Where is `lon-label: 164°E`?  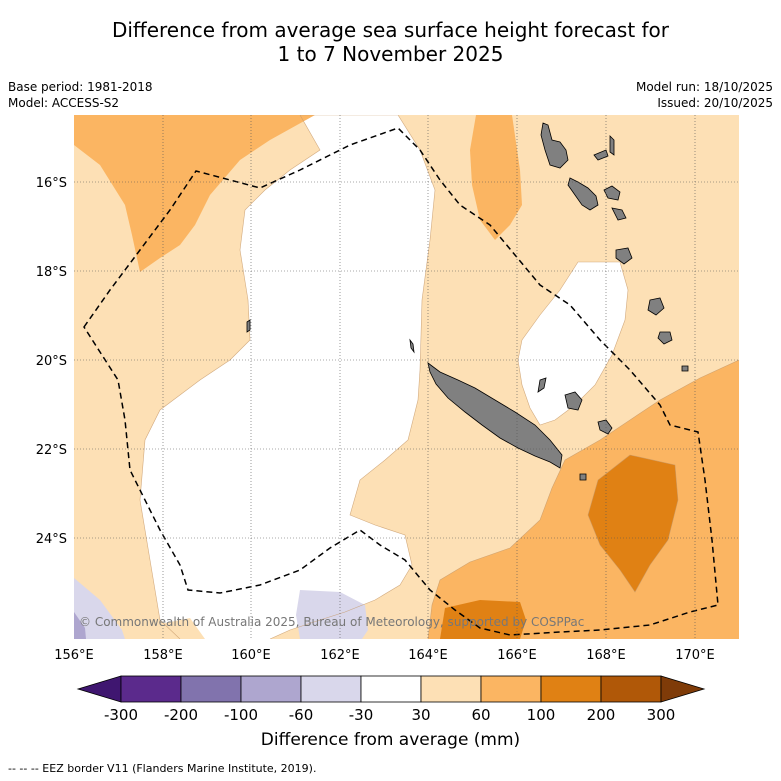
lon-label: 164°E is located at coordinates (428, 655).